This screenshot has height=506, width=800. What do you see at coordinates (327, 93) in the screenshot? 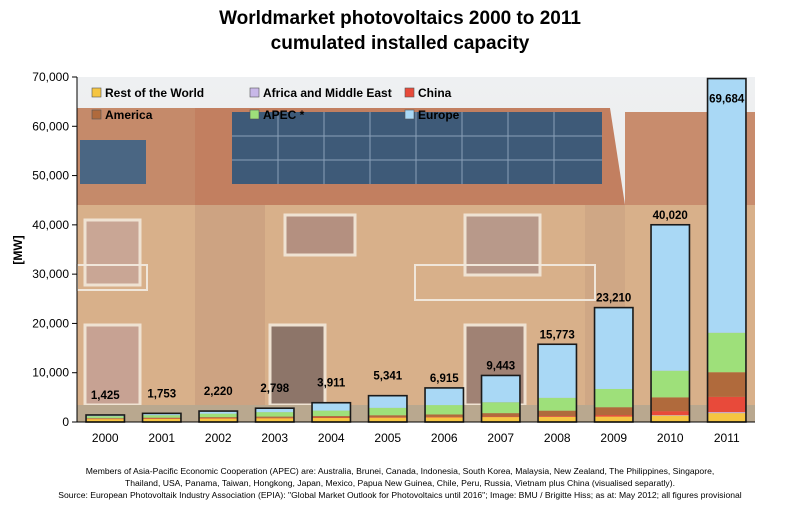
I see `legend-label: Africa and Middle East` at bounding box center [327, 93].